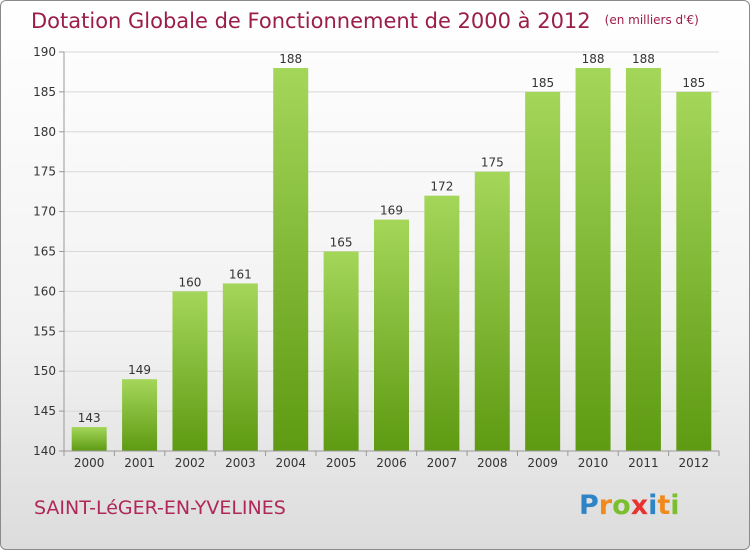  Describe the element at coordinates (44, 291) in the screenshot. I see `y-tick-label: 160` at that location.